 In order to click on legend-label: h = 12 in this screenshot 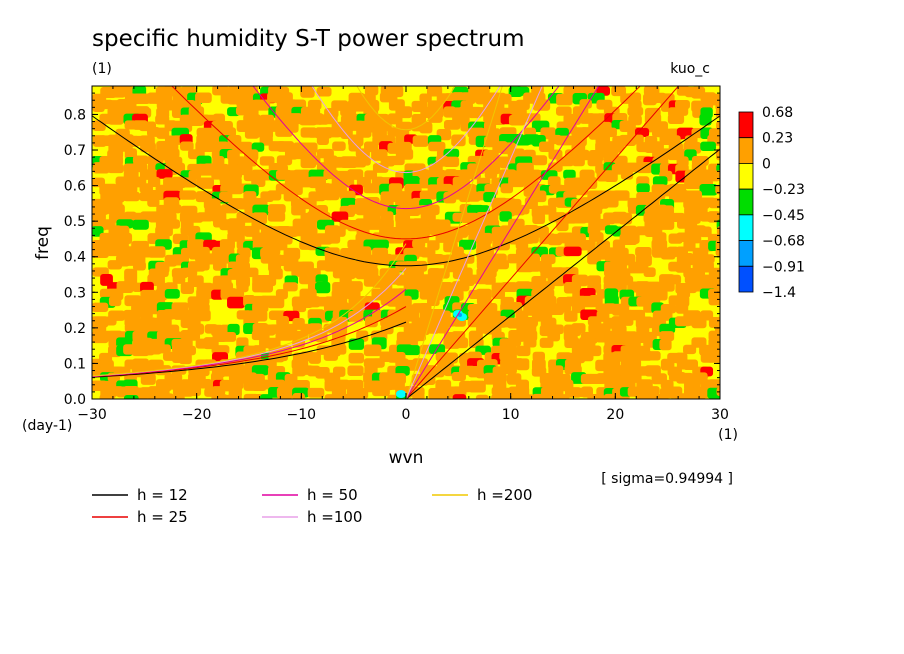, I will do `click(162, 495)`.